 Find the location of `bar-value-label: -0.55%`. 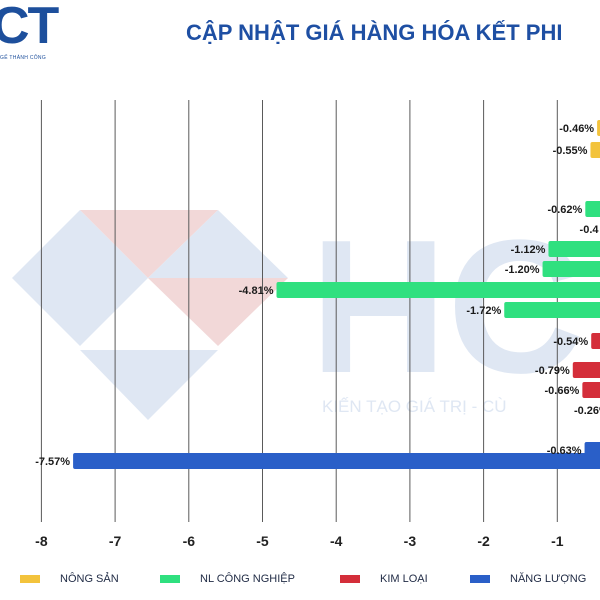

bar-value-label: -0.55% is located at coordinates (570, 151).